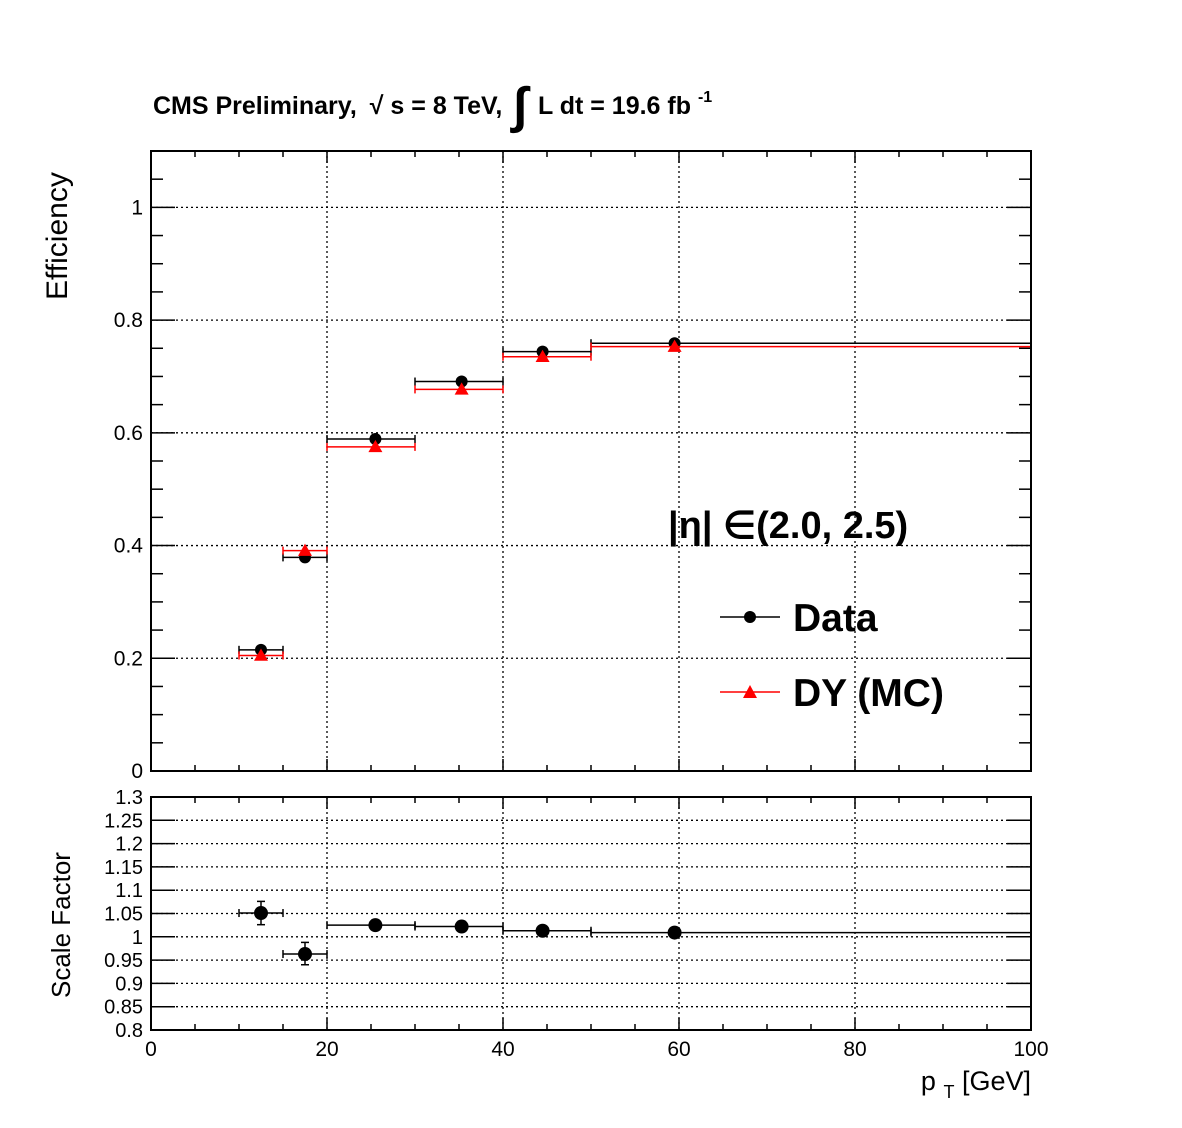 Image resolution: width=1182 pixels, height=1128 pixels. Describe the element at coordinates (123, 821) in the screenshot. I see `y-tick-label: 1.25` at that location.